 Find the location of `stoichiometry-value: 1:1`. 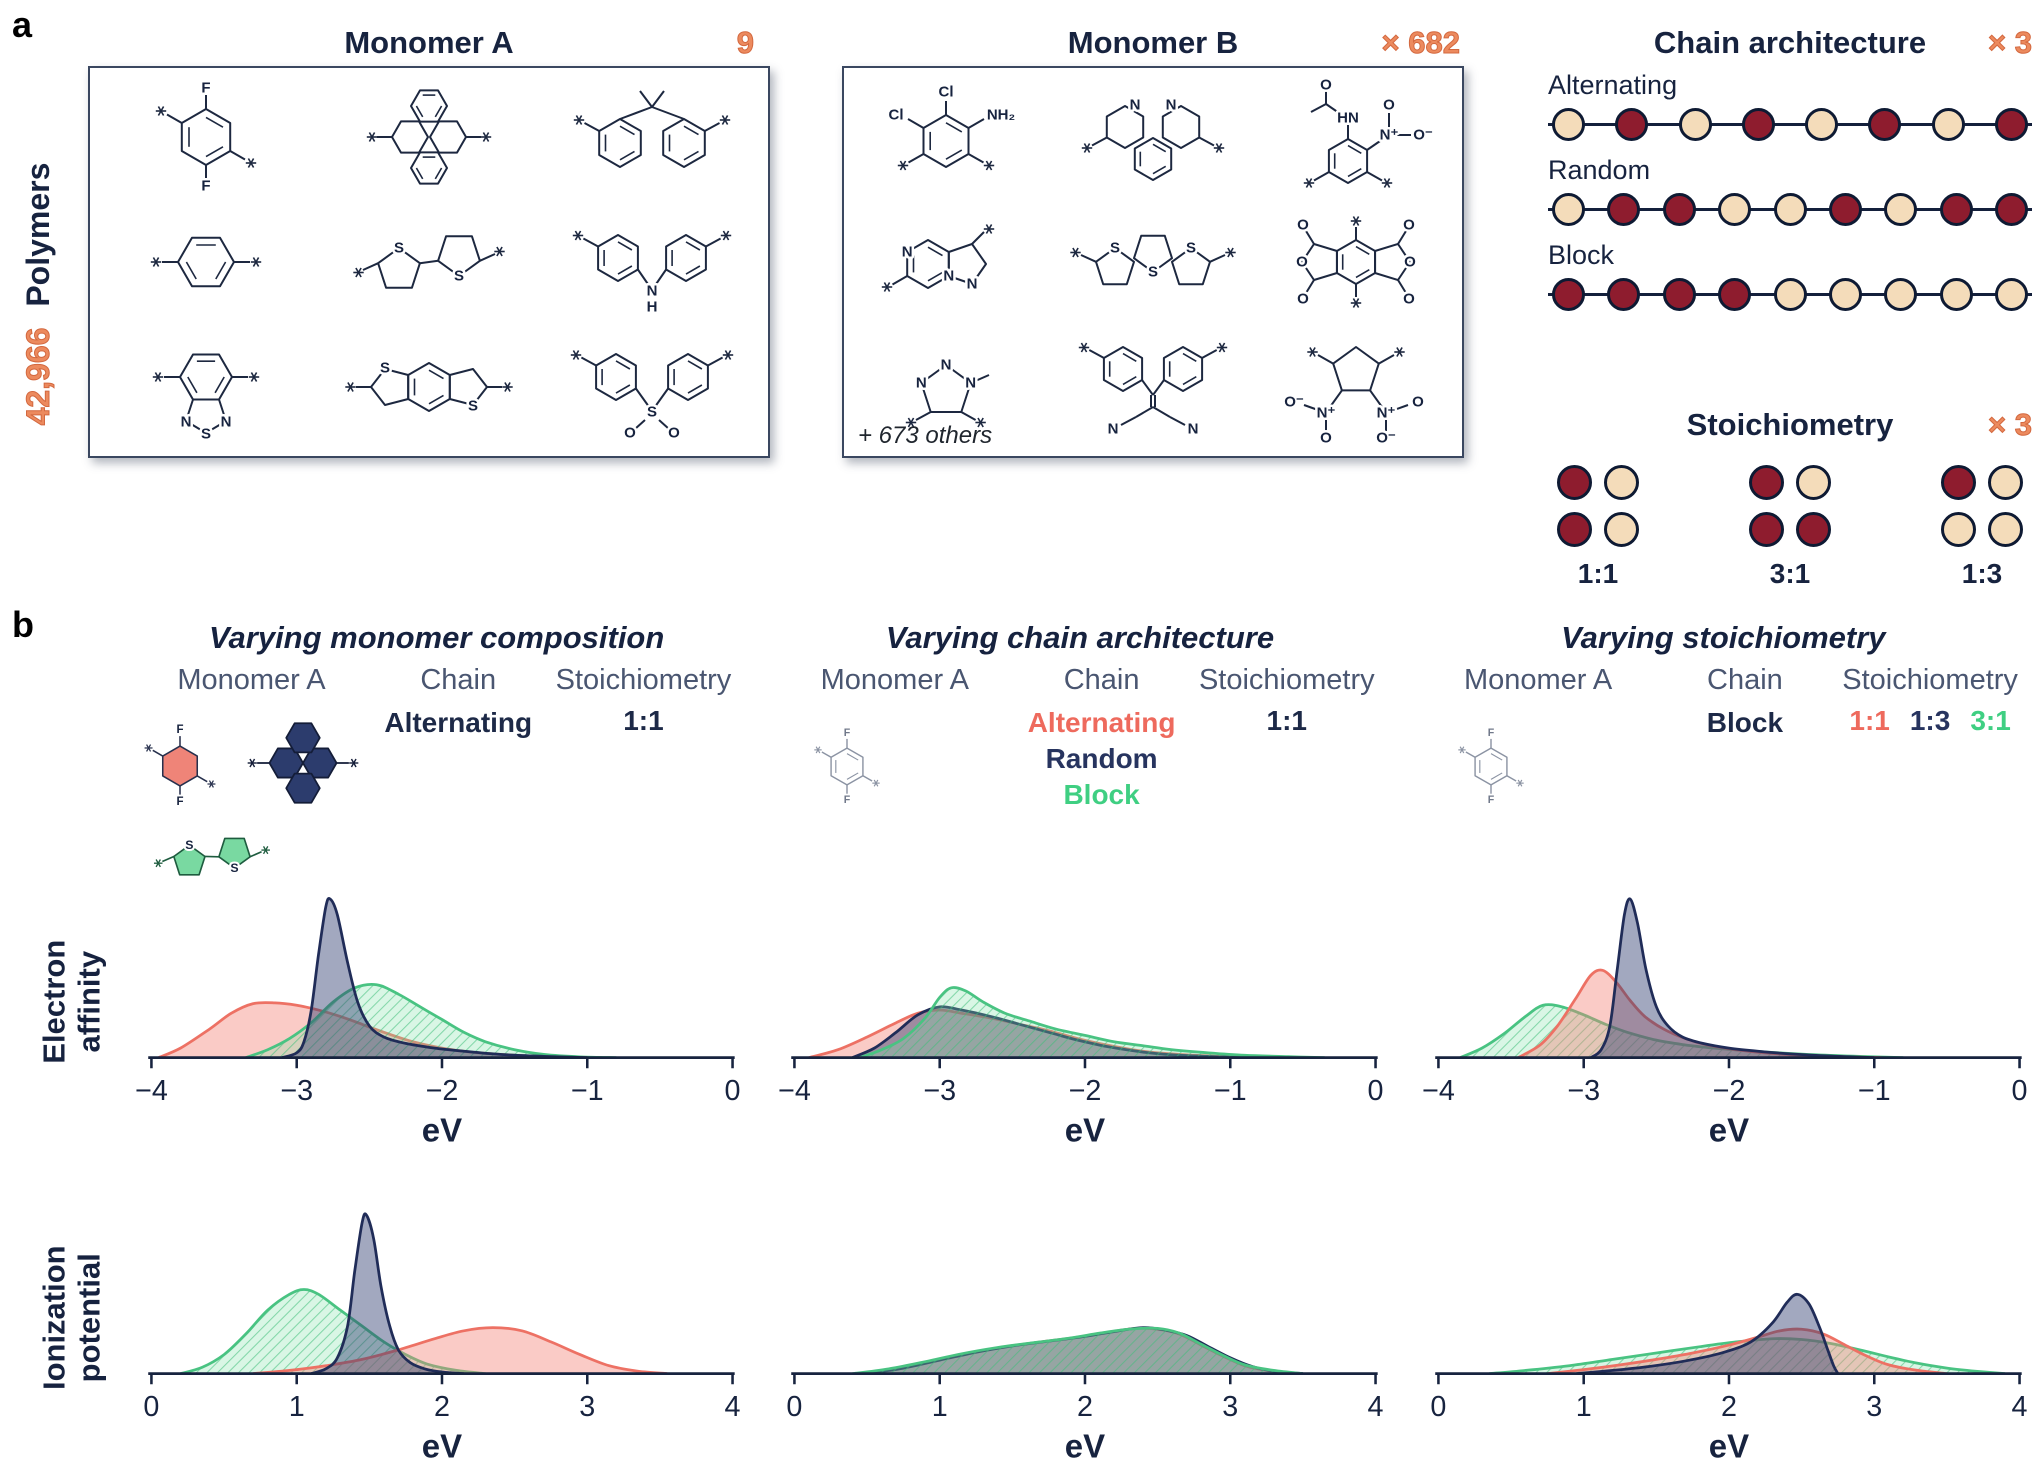

stoichiometry-value: 1:1 is located at coordinates (1869, 720).